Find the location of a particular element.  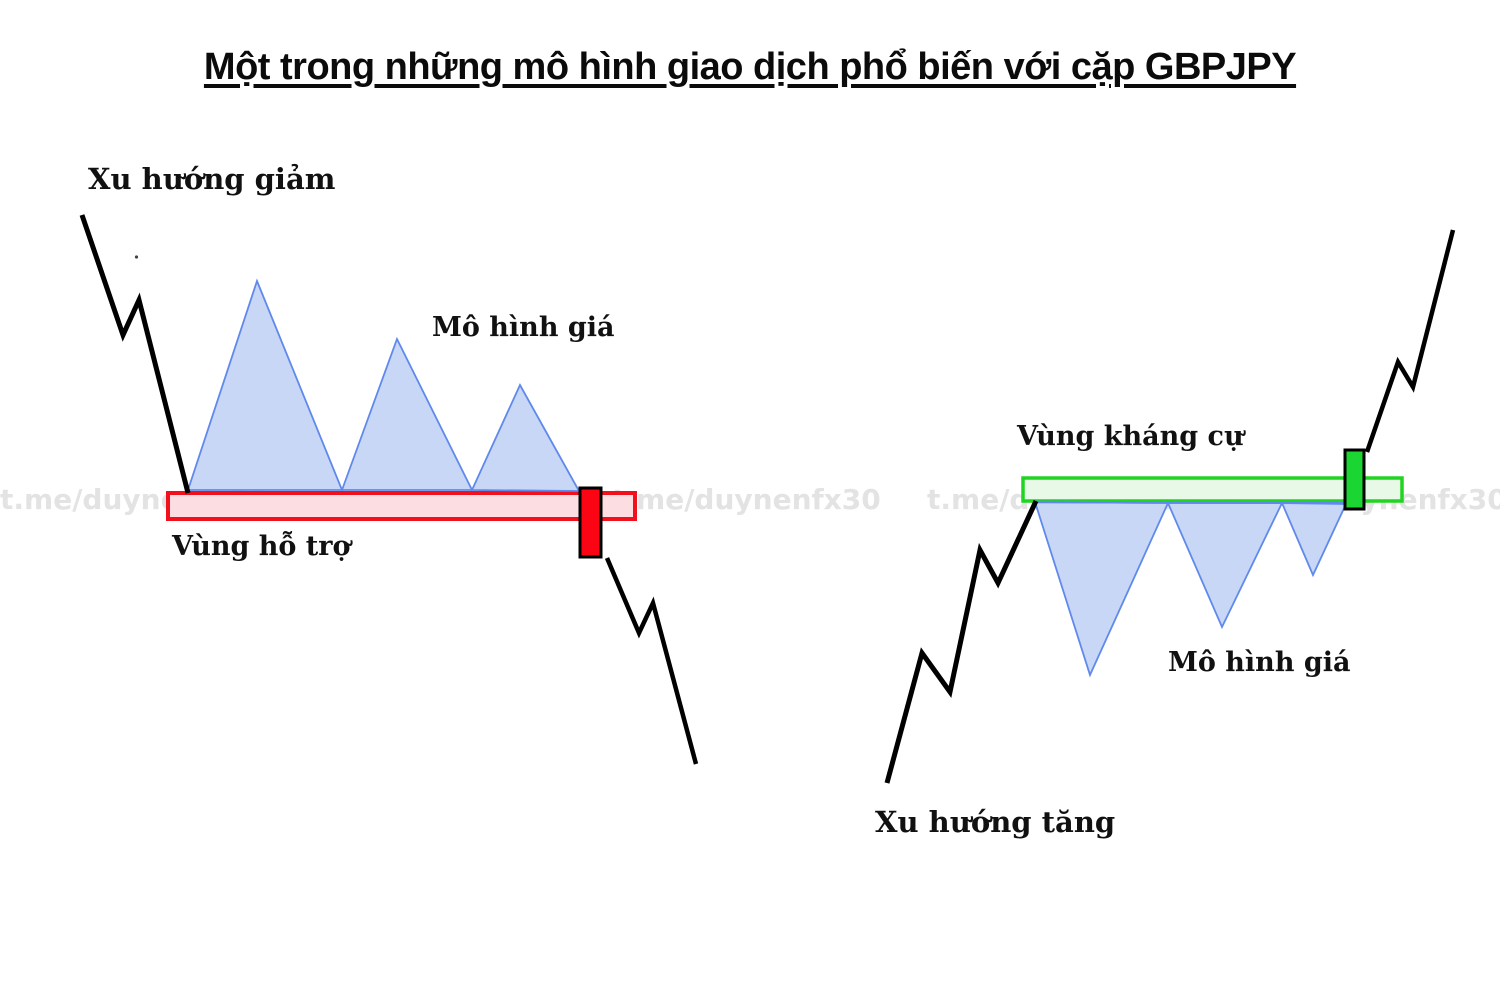

watermark-text: t.me/duynenfx30 is located at coordinates (746, 499).